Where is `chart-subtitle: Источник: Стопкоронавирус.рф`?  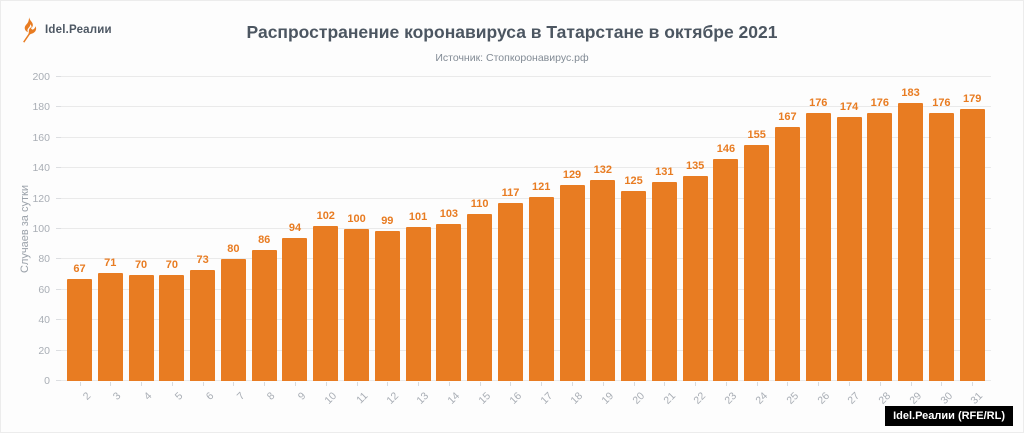
chart-subtitle: Источник: Стопкоронавирус.рф is located at coordinates (512, 58).